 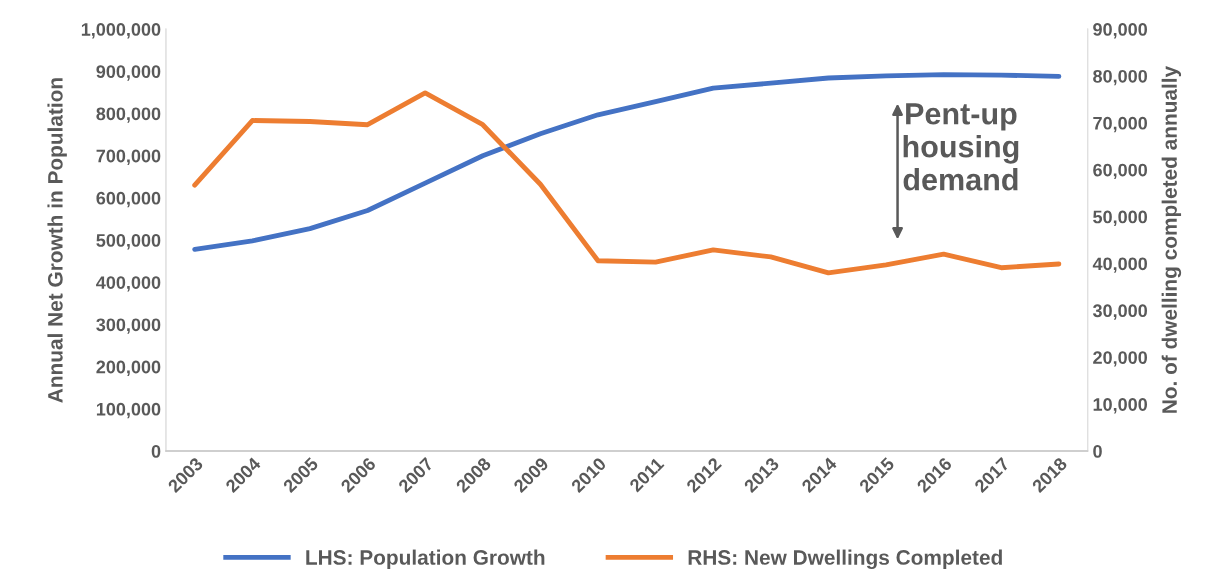 What do you see at coordinates (128, 115) in the screenshot?
I see `y-tick-label: 800,000` at bounding box center [128, 115].